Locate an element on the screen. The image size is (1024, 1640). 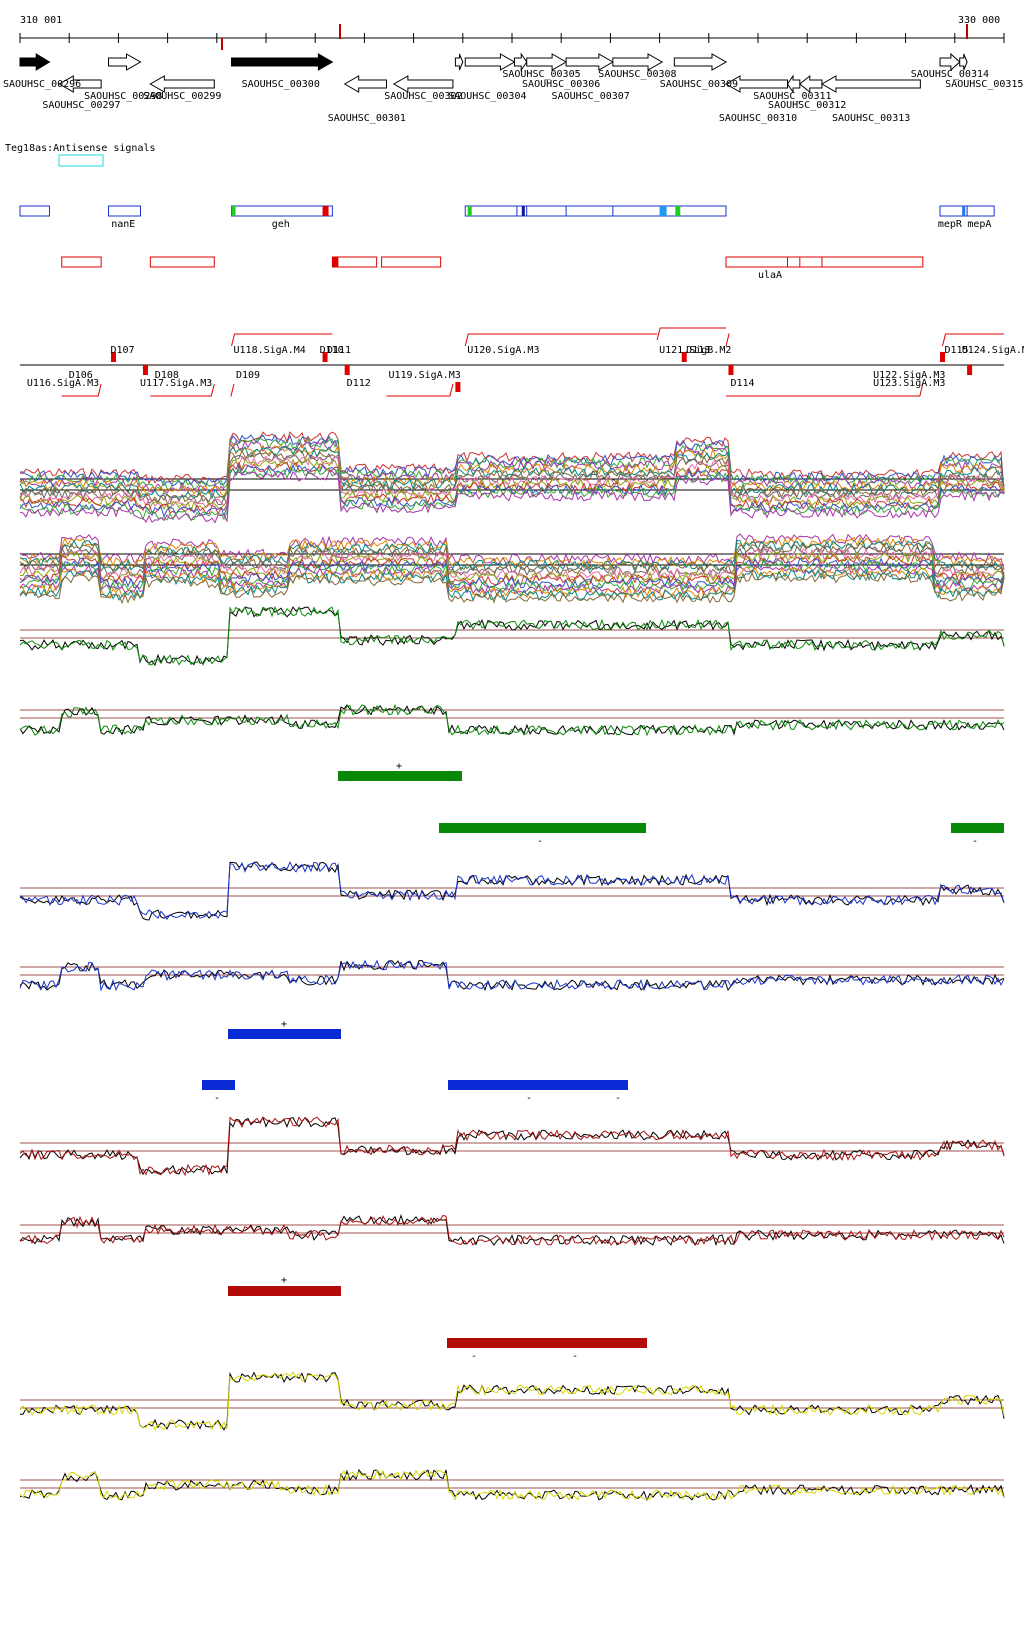
red-feature-box is located at coordinates (354, 262).